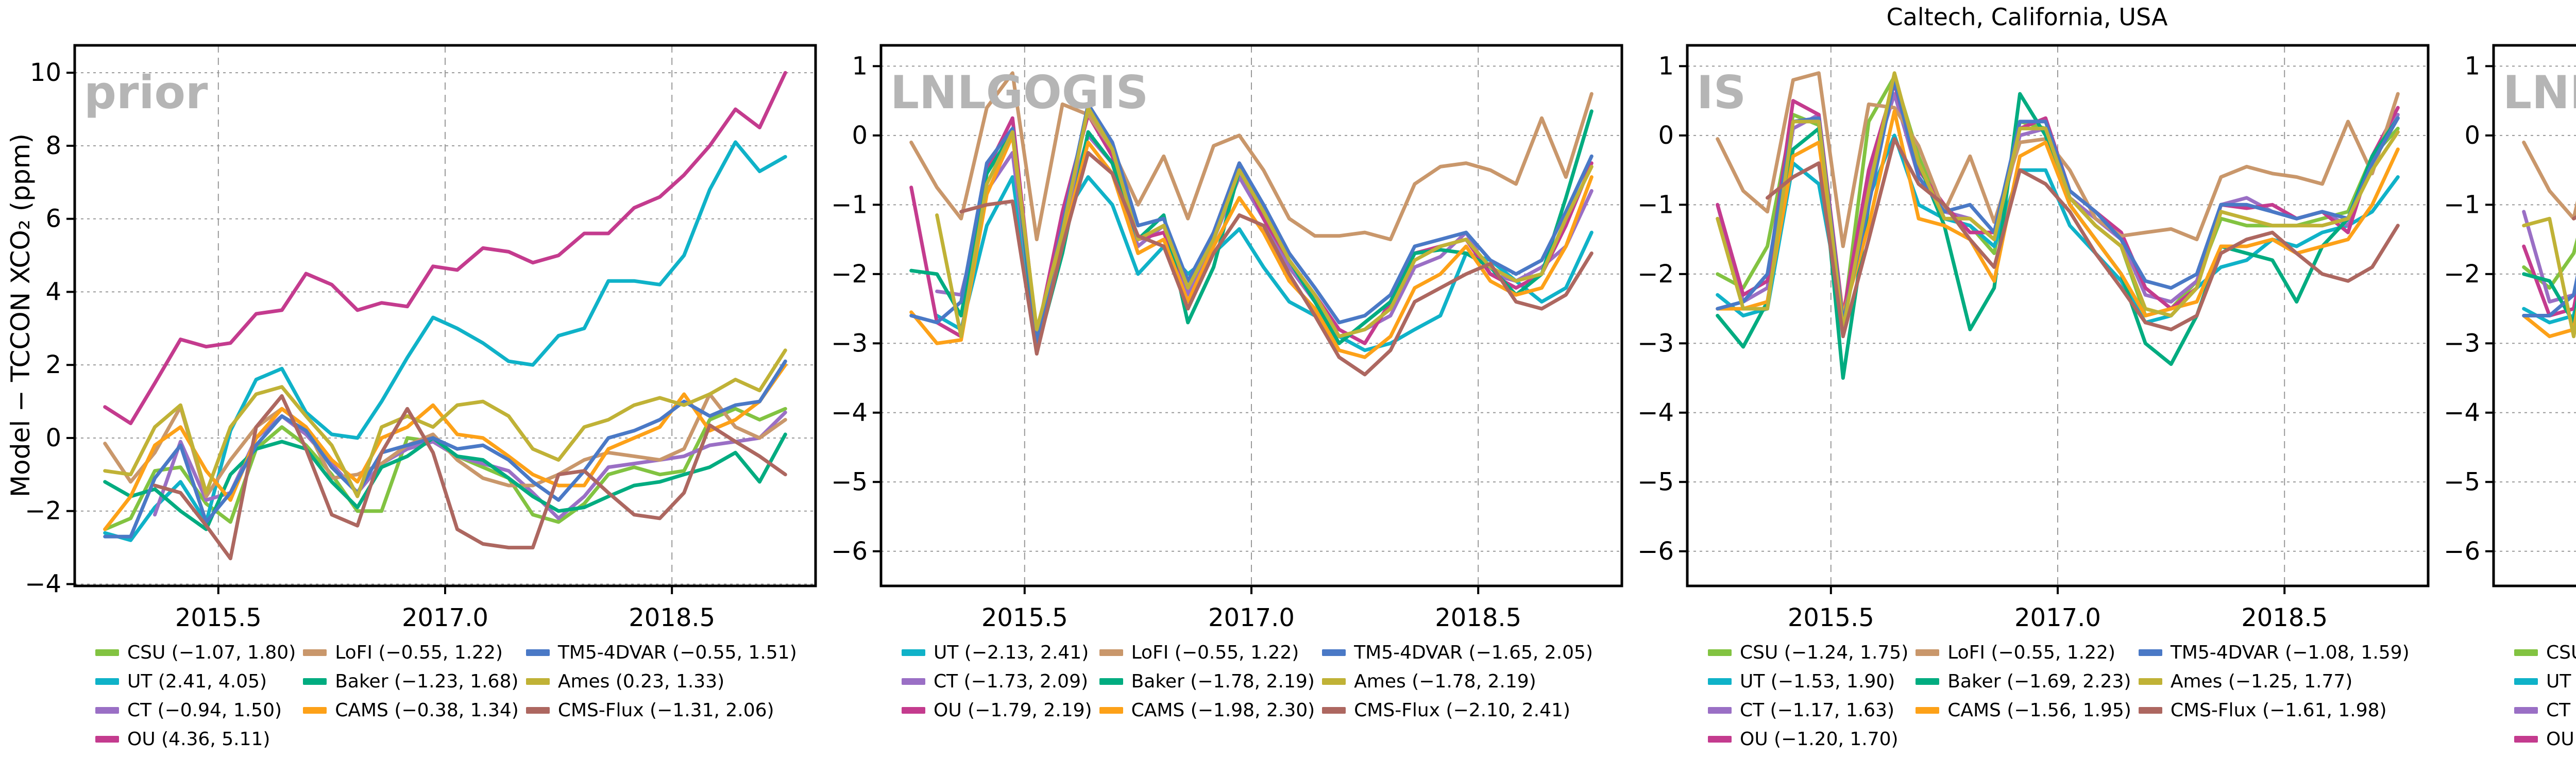  What do you see at coordinates (661, 711) in the screenshot?
I see `legend-entry-CMS-Flux: CMS-Flux (−1.31, 2.06)` at bounding box center [661, 711].